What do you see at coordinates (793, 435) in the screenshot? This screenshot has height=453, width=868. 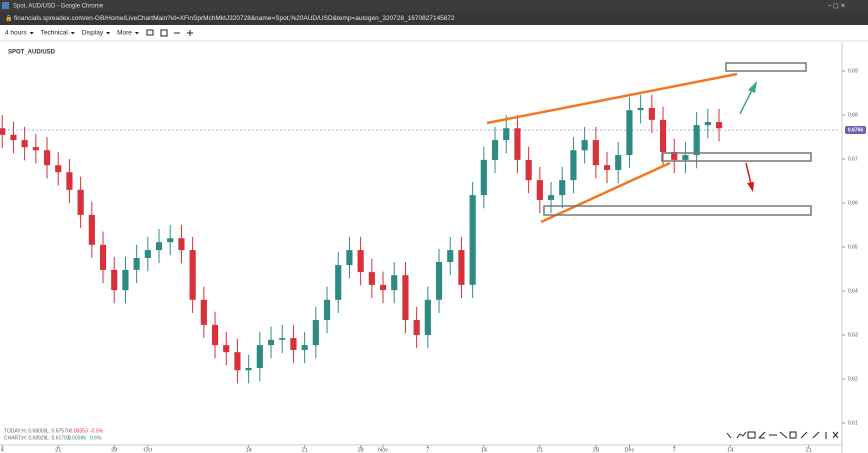 I see `rect-tool` at bounding box center [793, 435].